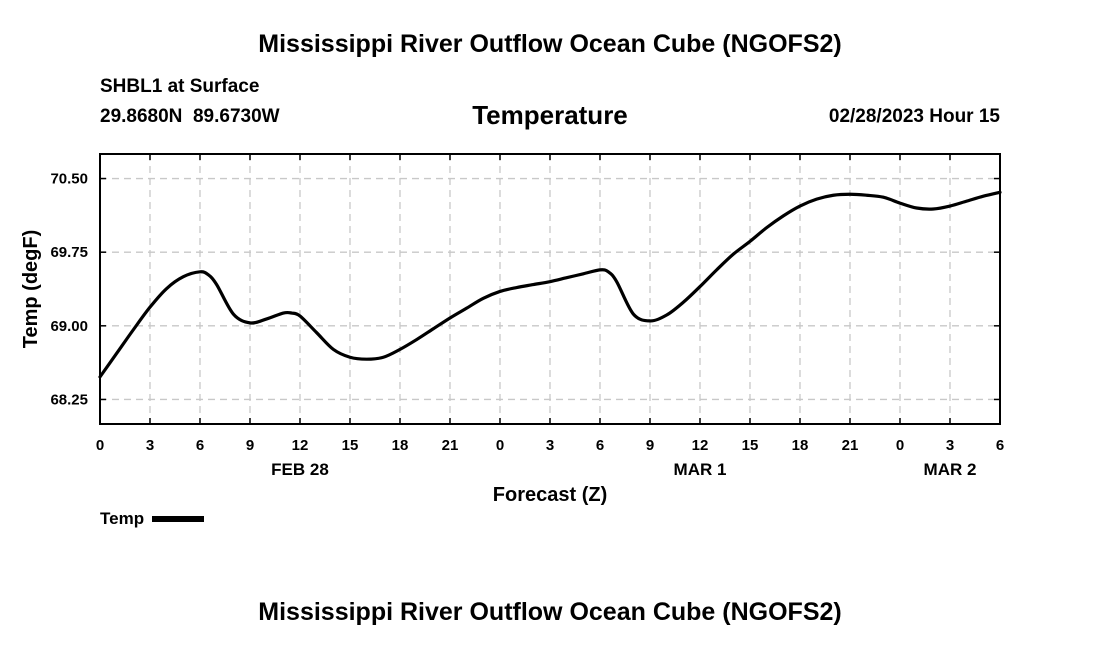 The width and height of the screenshot is (1100, 650). Describe the element at coordinates (178, 519) in the screenshot. I see `legend-line-swatch` at that location.